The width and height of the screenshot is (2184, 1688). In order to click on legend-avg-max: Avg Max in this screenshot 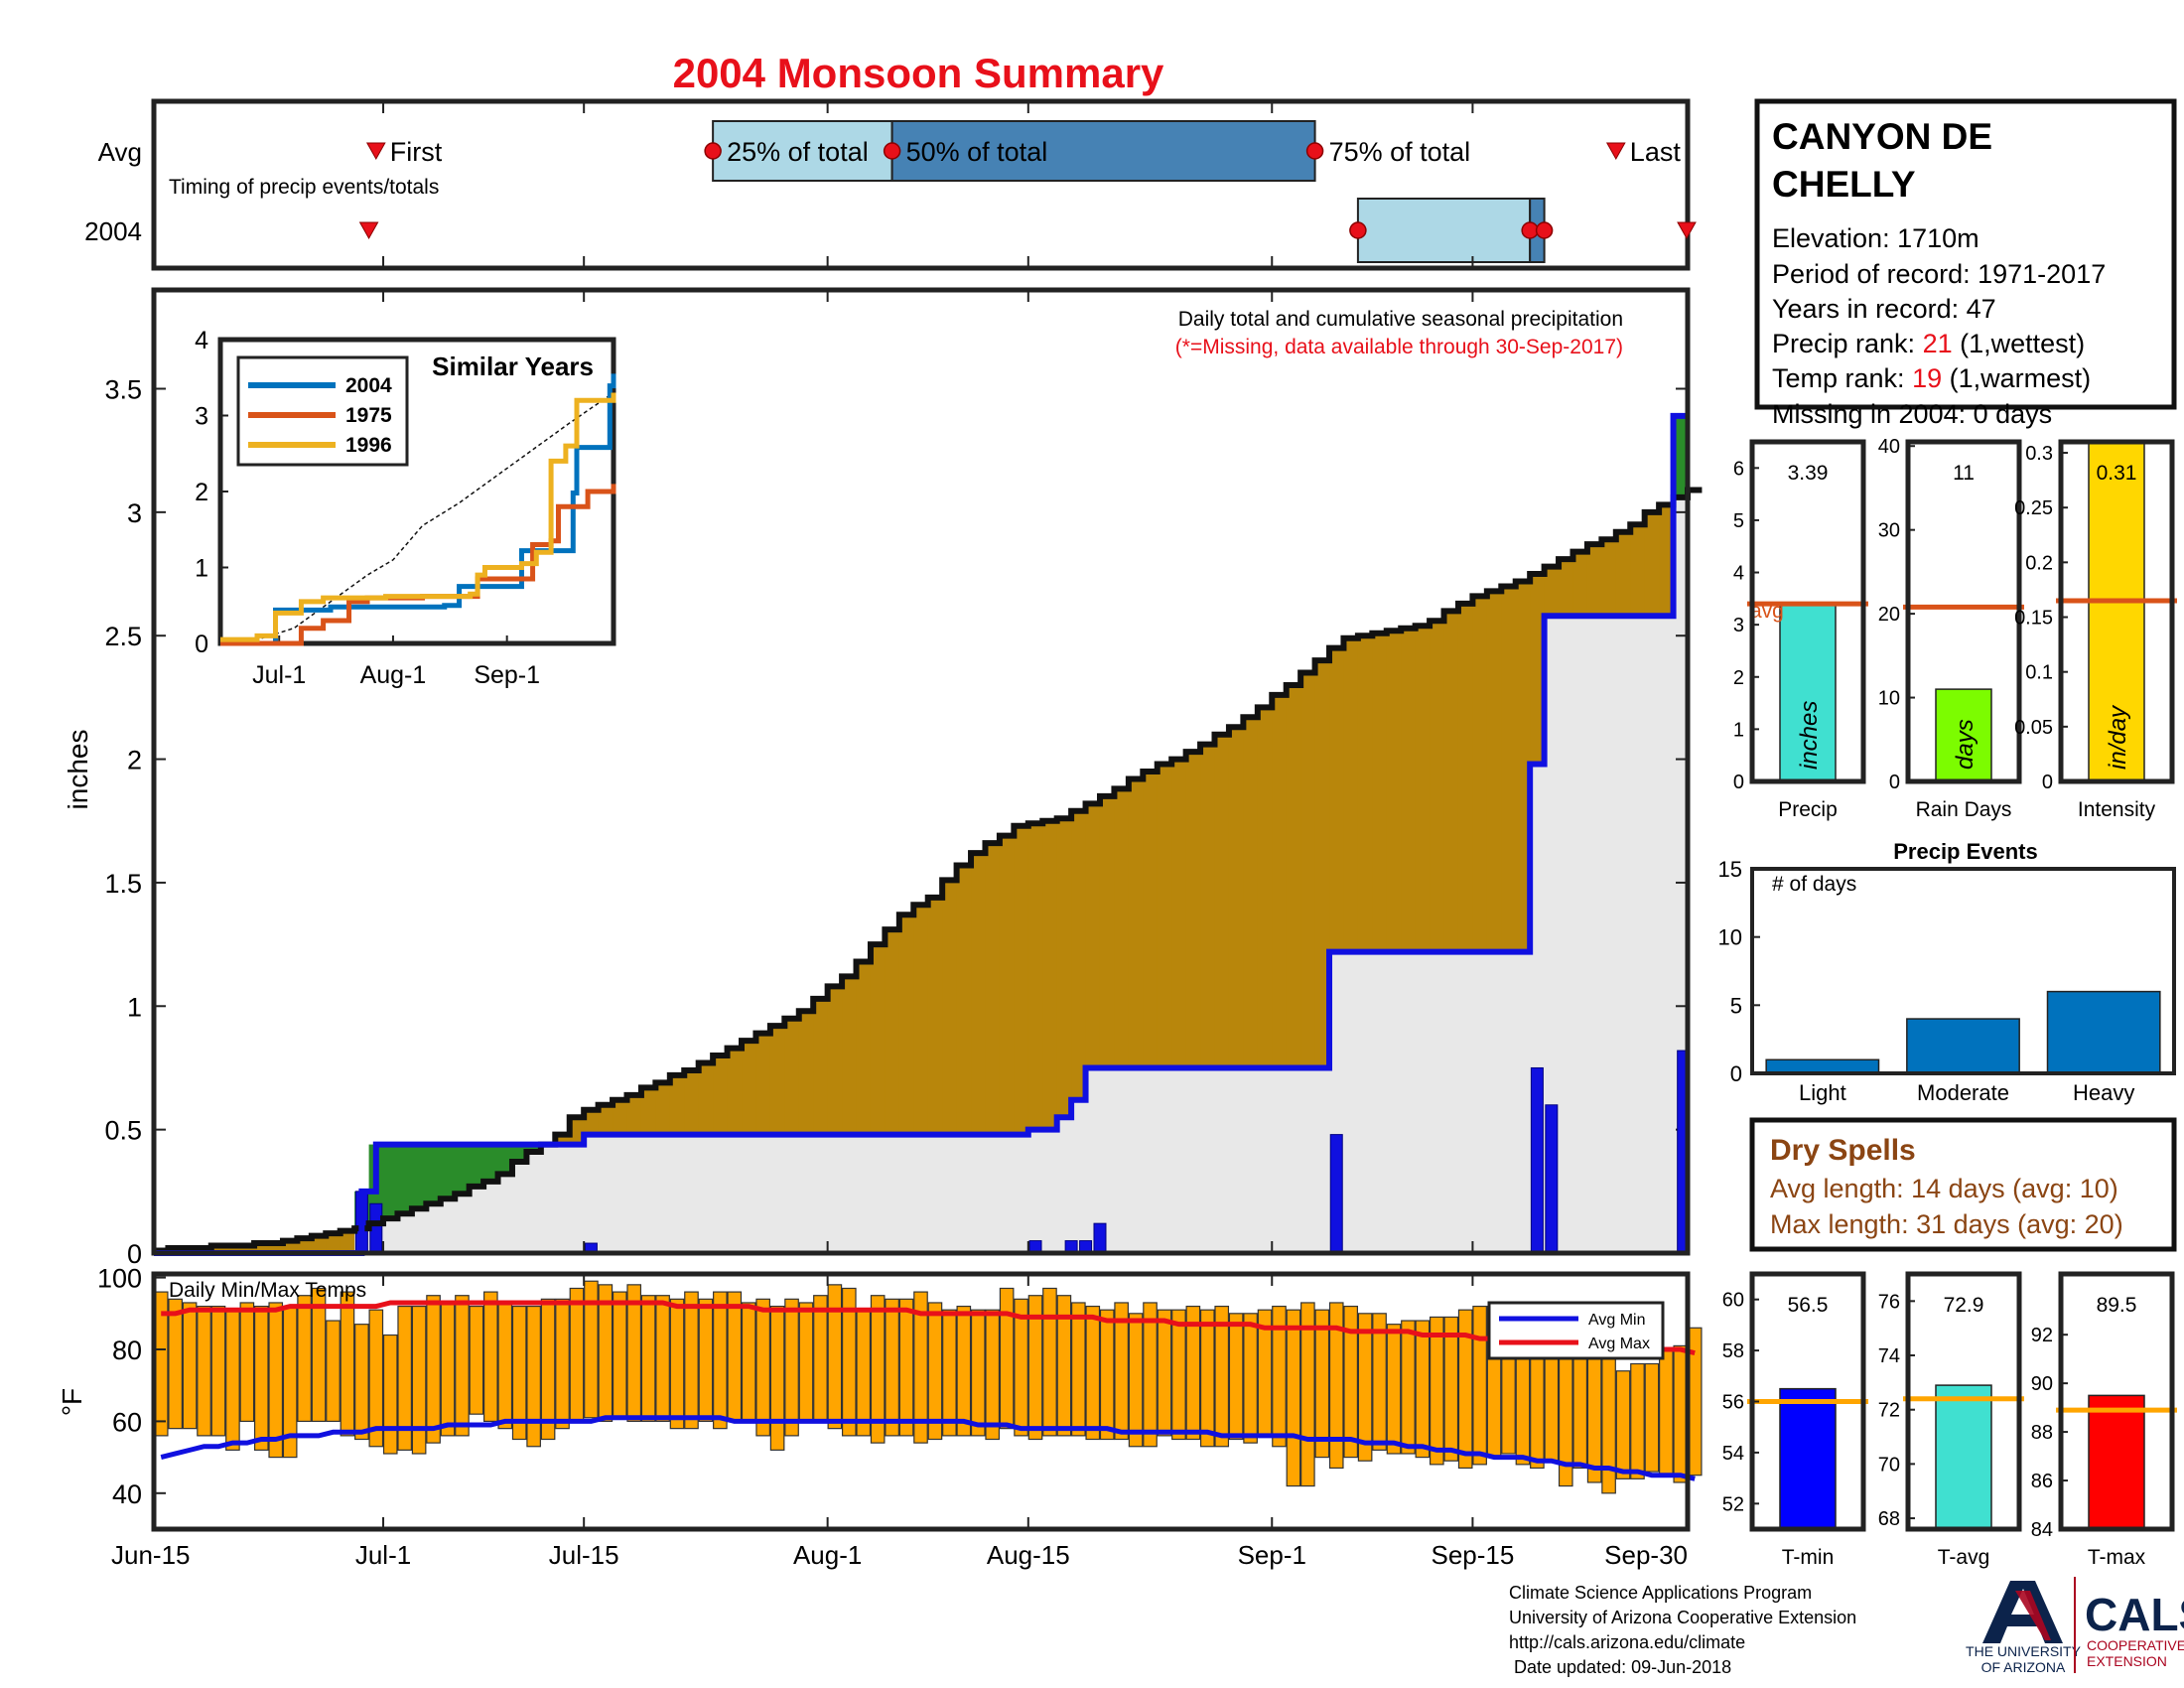, I will do `click(1619, 1344)`.